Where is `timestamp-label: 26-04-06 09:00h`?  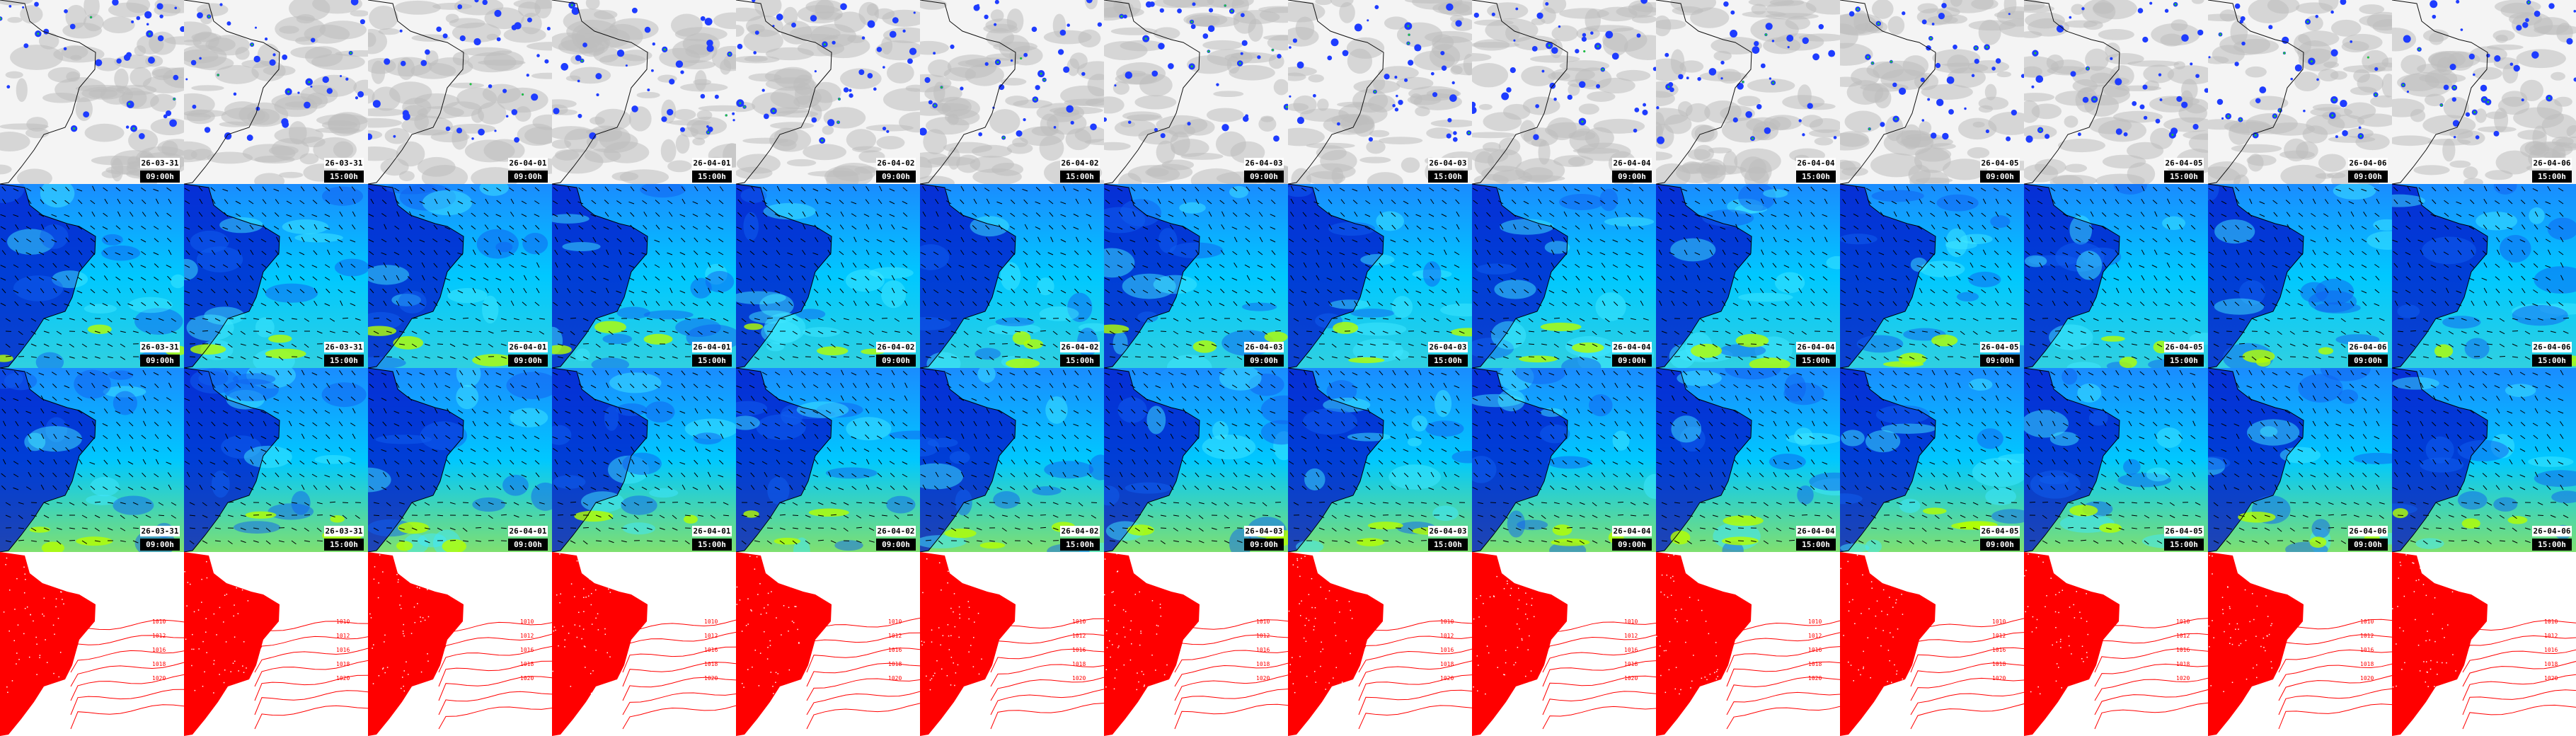
timestamp-label: 26-04-06 09:00h is located at coordinates (2368, 355).